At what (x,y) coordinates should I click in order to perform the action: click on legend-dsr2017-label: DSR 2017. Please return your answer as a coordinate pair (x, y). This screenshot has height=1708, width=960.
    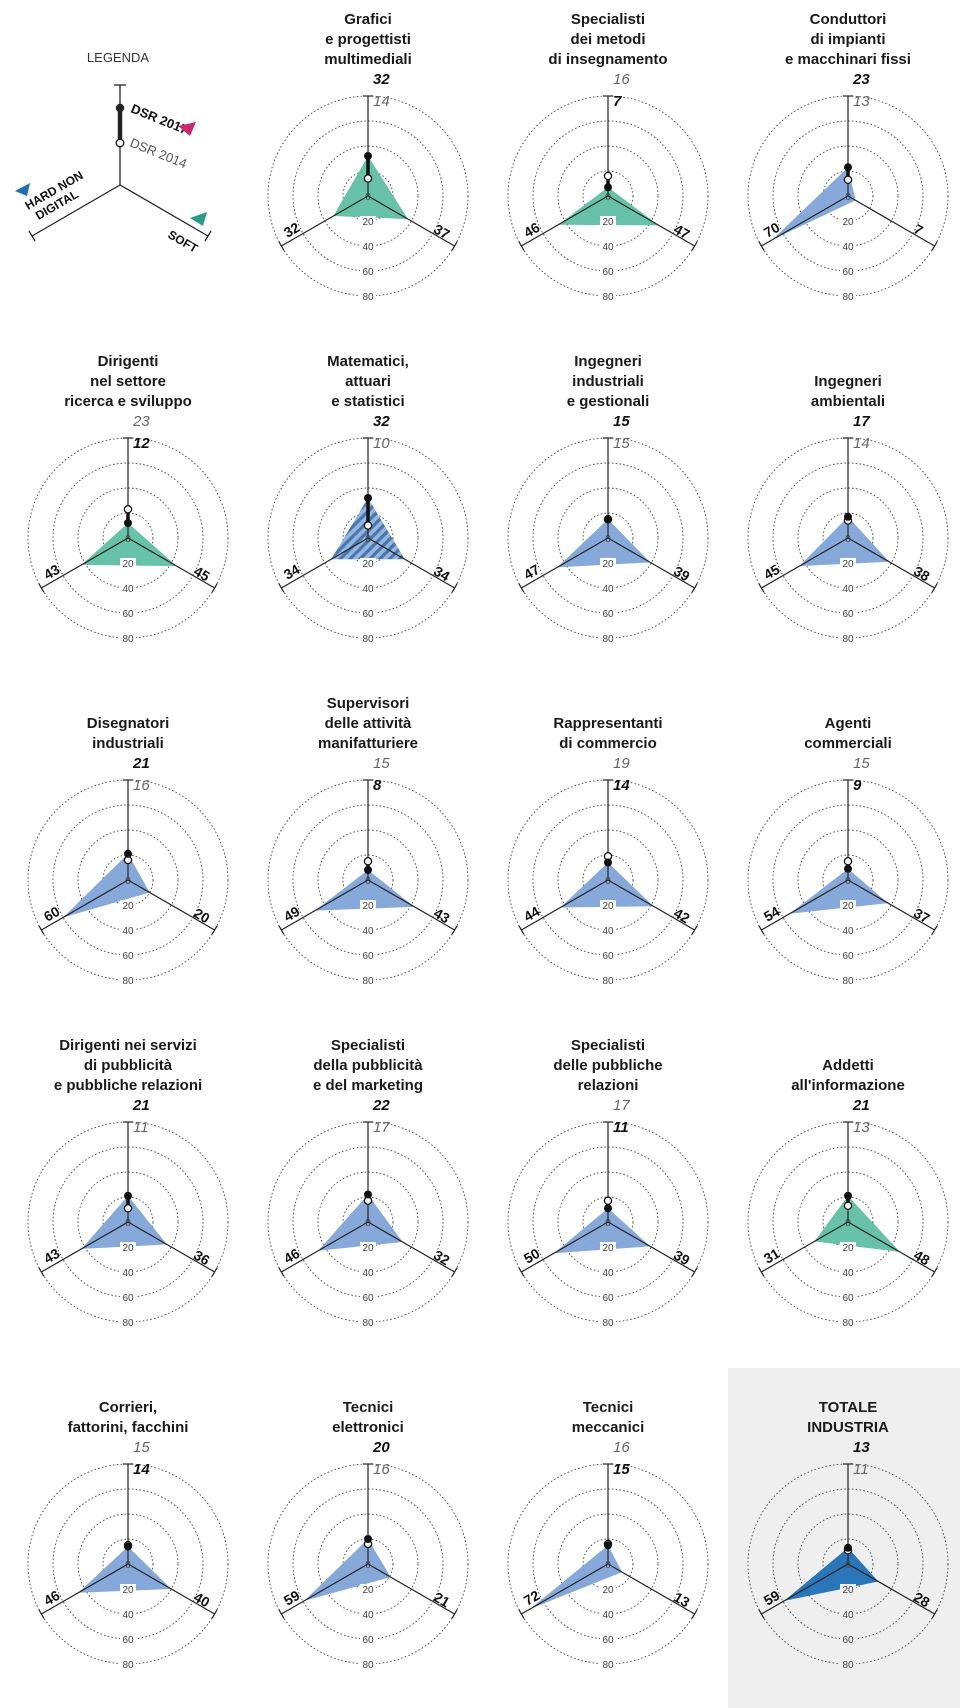
    Looking at the image, I should click on (159, 119).